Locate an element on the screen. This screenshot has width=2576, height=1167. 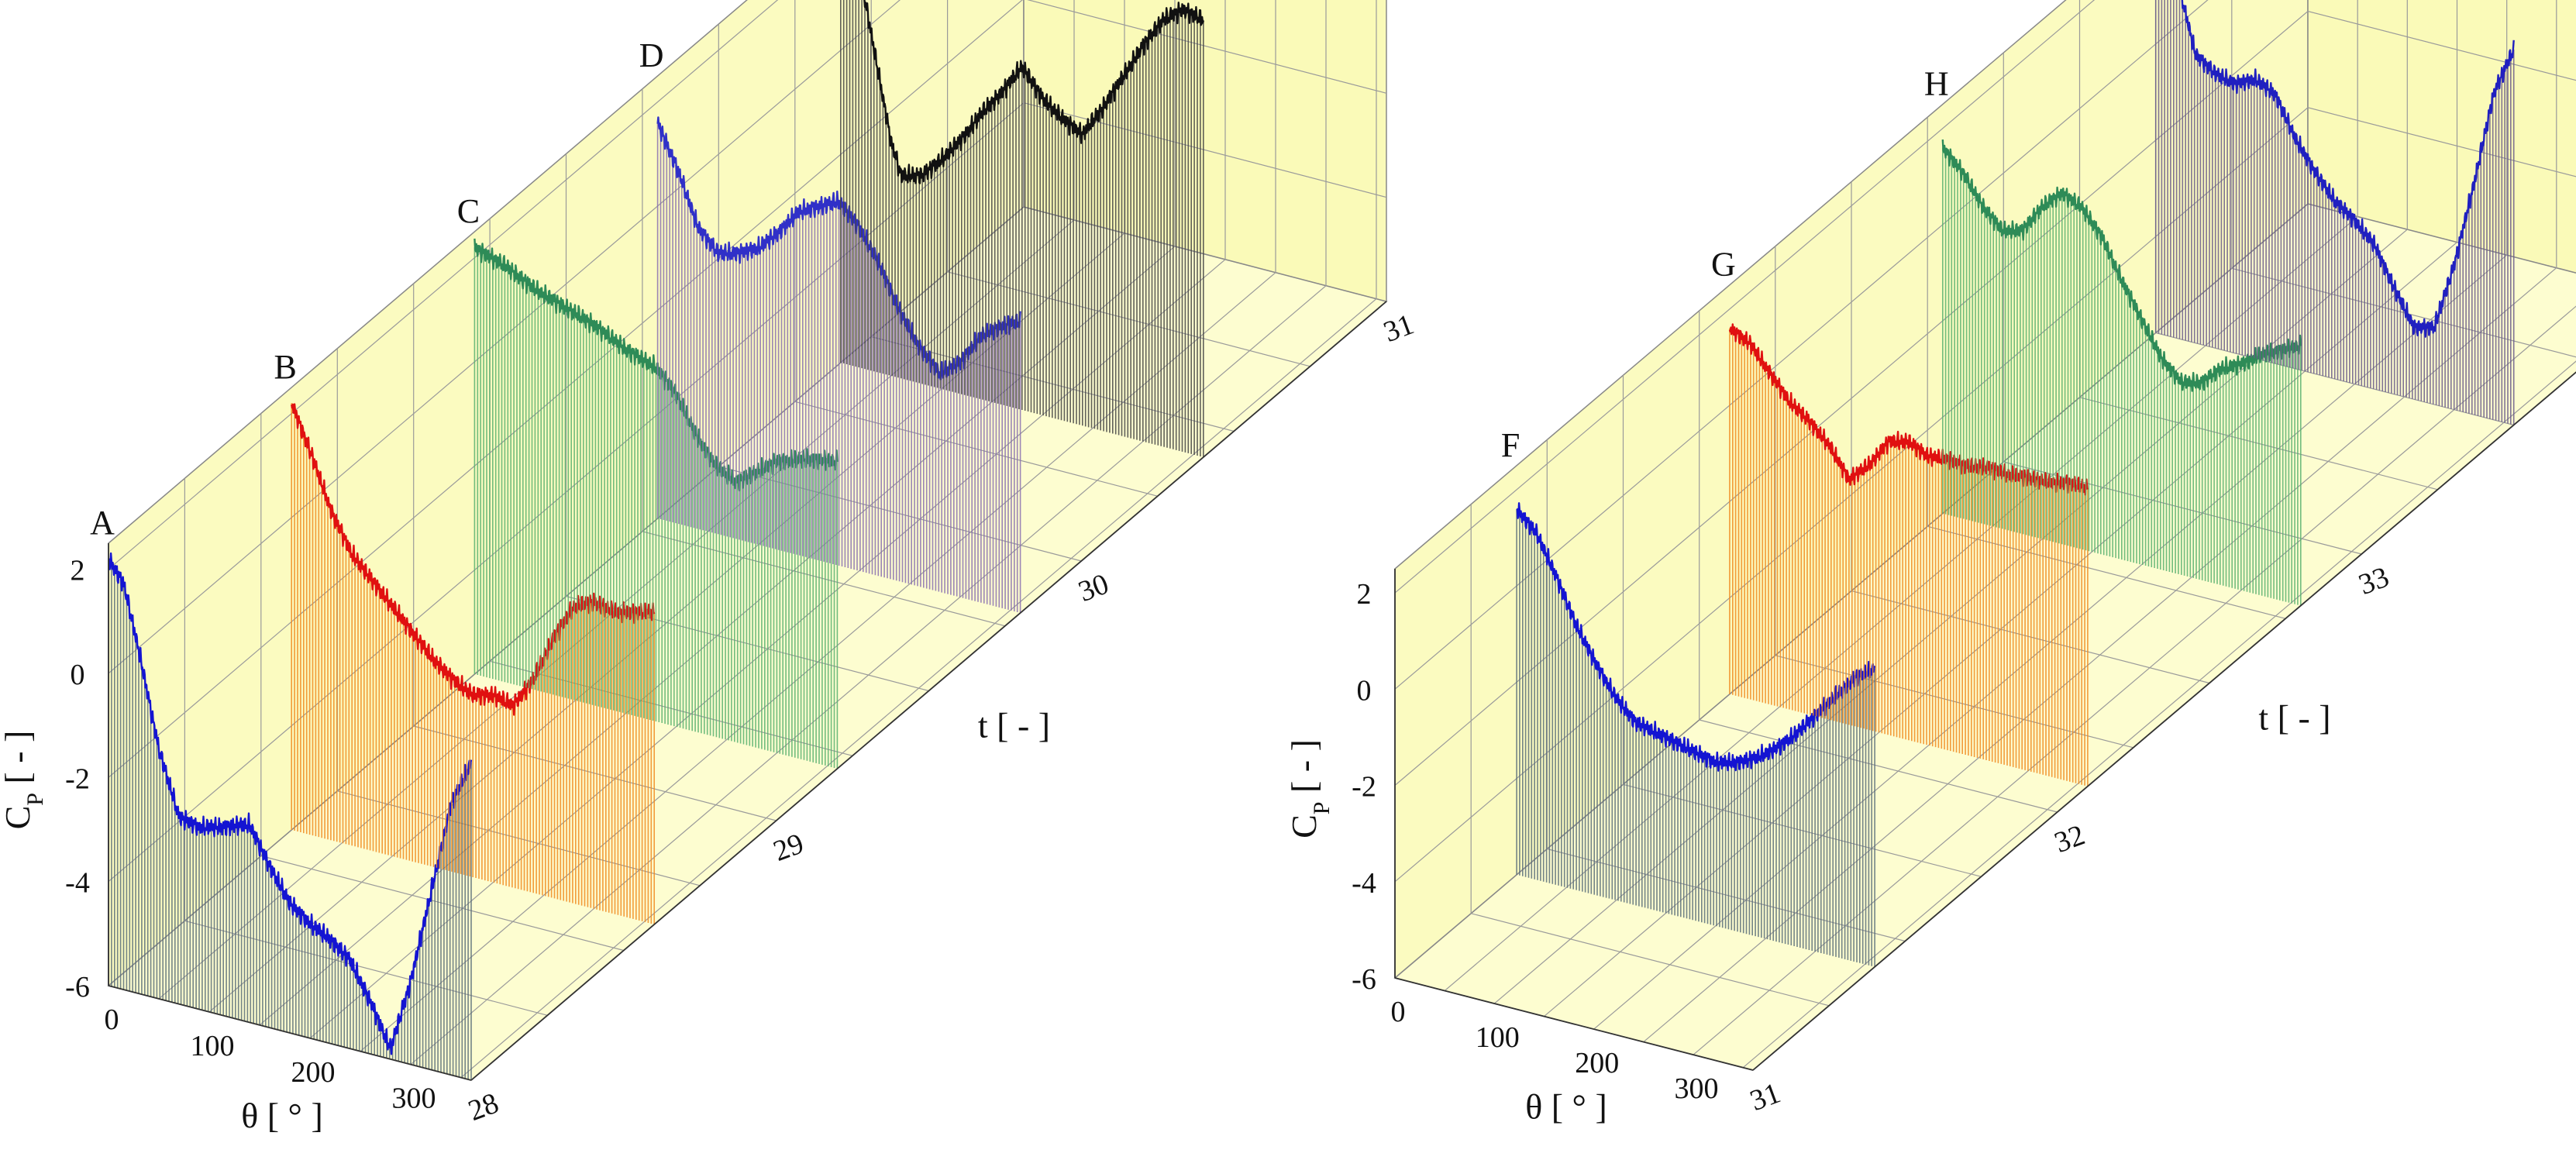
series-G-drops is located at coordinates (1909, 557).